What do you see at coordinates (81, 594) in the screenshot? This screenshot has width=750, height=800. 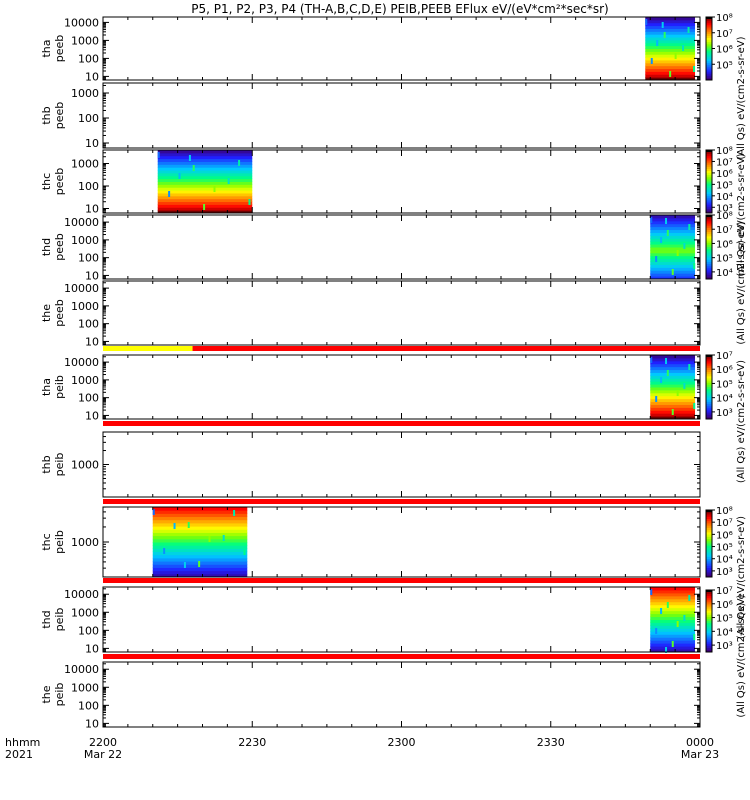 I see `y-tick-label: 10000` at bounding box center [81, 594].